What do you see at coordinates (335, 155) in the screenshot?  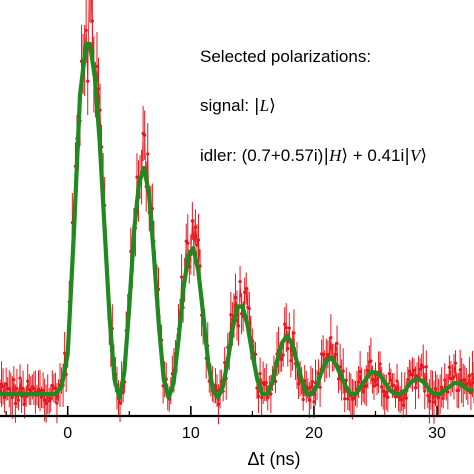 I see `idler-state-h: H` at bounding box center [335, 155].